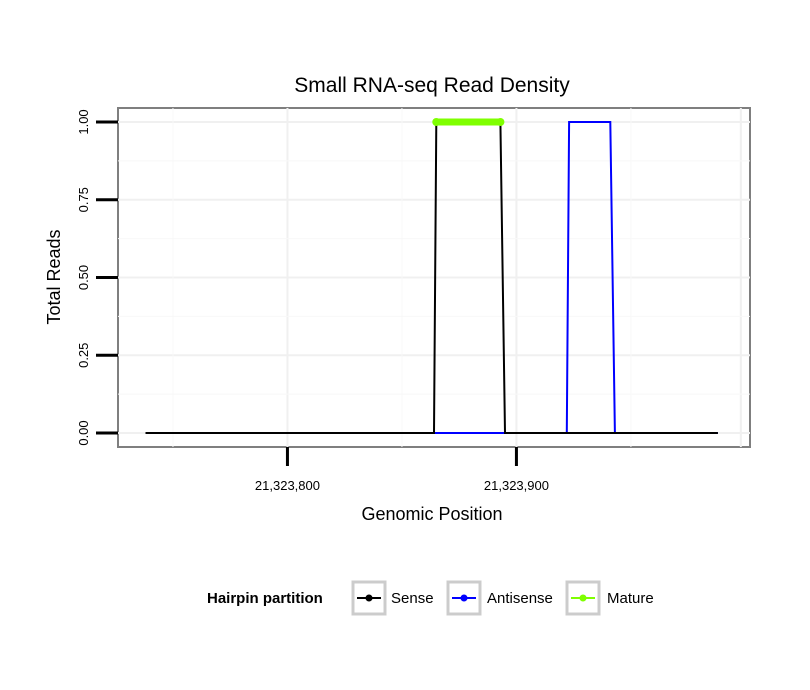  I want to click on y-axis-title: Total Reads, so click(54, 276).